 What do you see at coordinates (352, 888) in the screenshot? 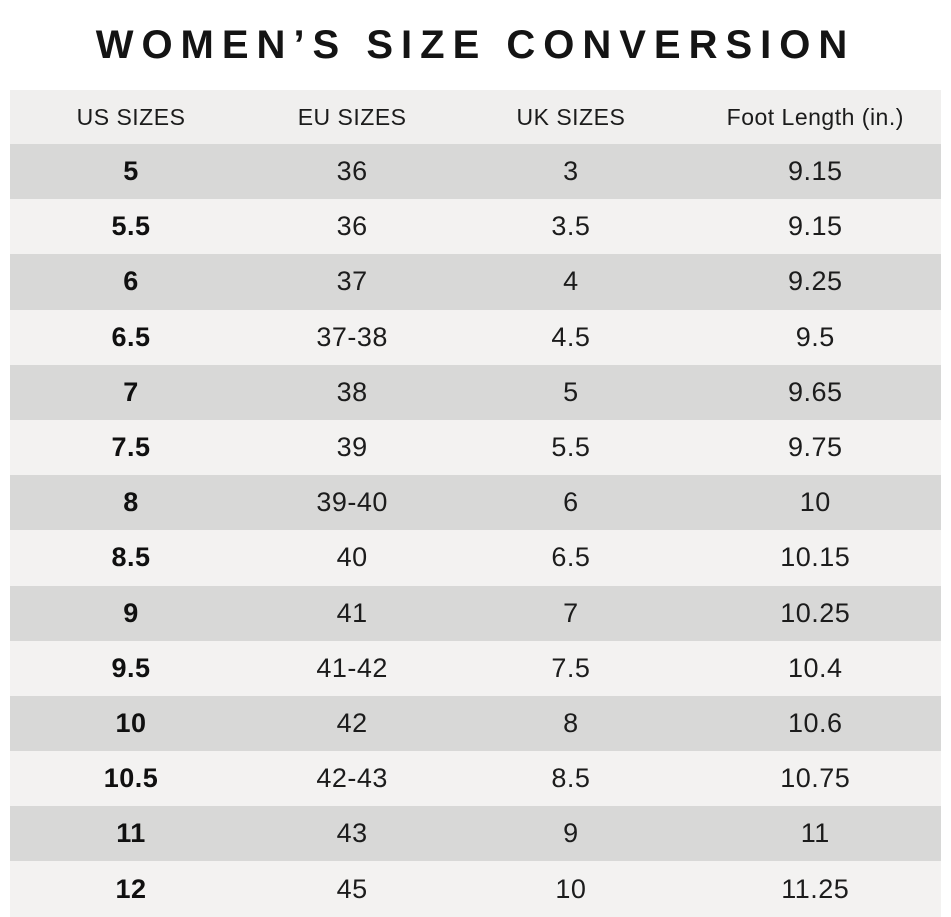
I see `cell-eu-size: 45` at bounding box center [352, 888].